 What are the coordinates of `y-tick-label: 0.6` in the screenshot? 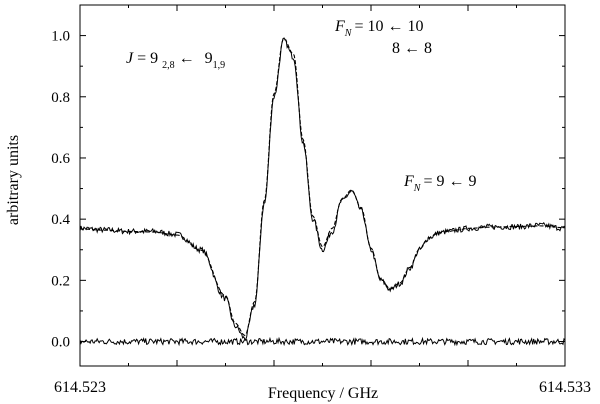 It's located at (60, 159).